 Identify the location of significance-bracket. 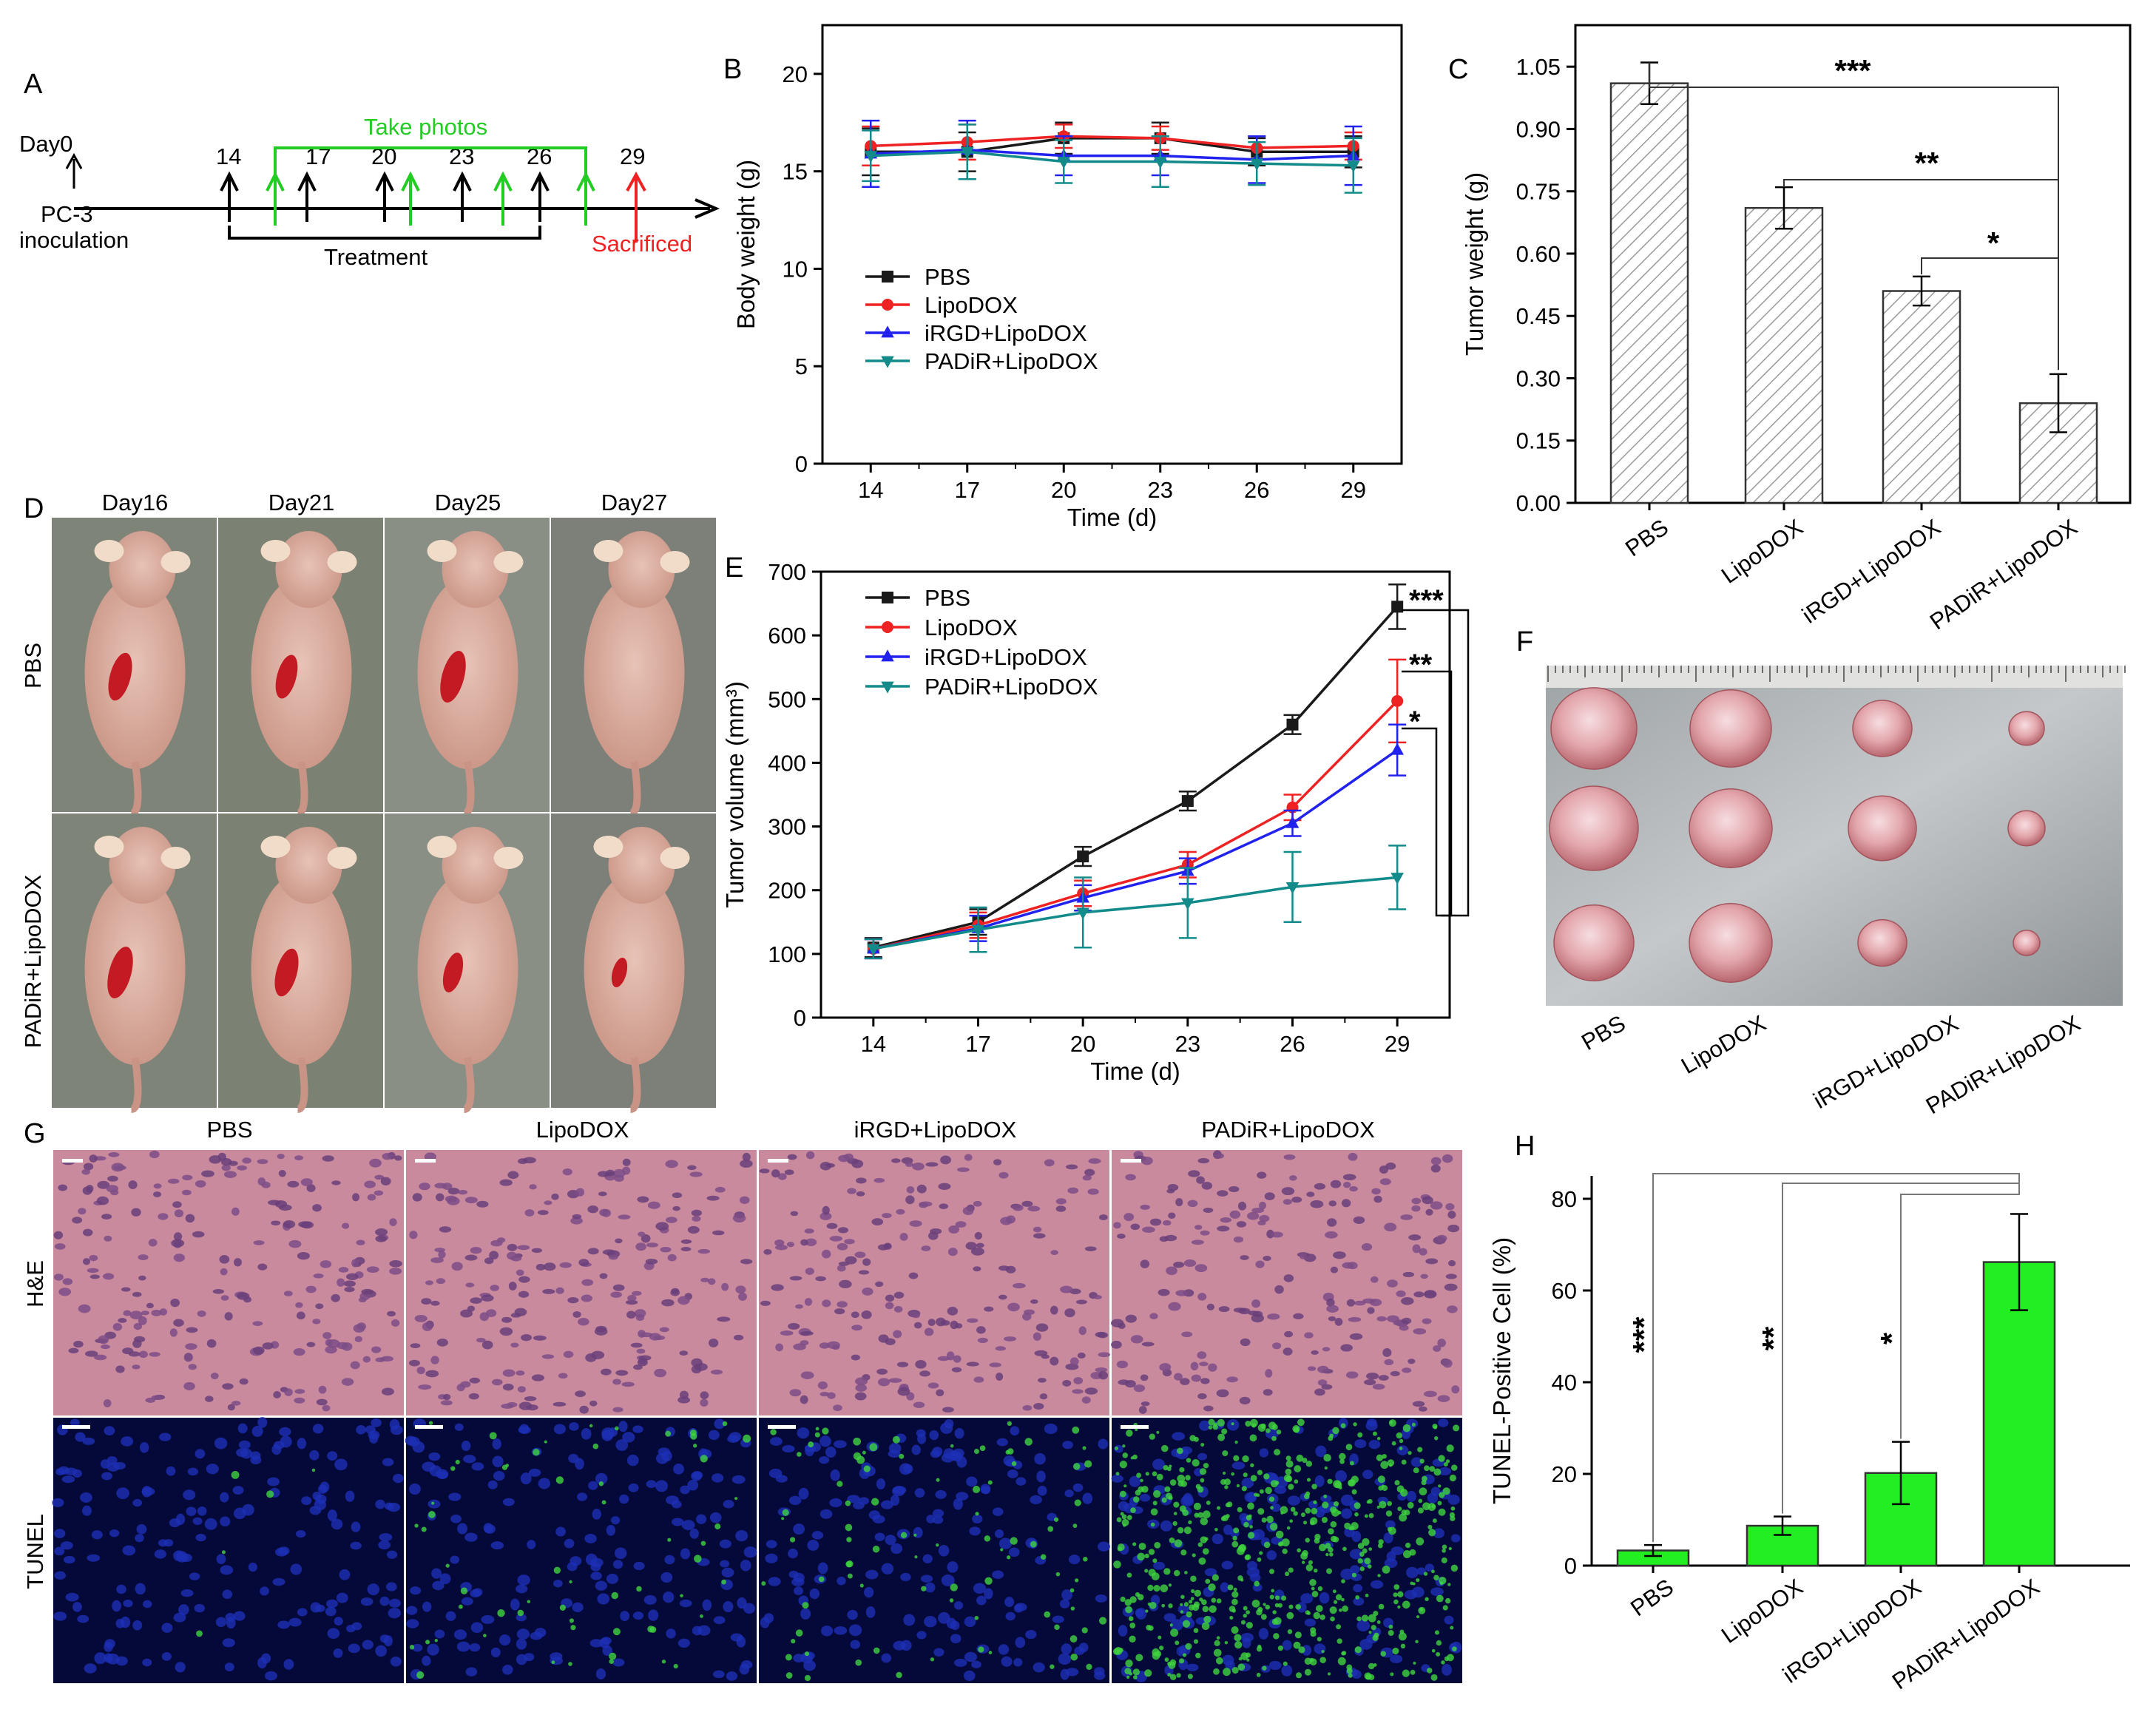
(1989, 266).